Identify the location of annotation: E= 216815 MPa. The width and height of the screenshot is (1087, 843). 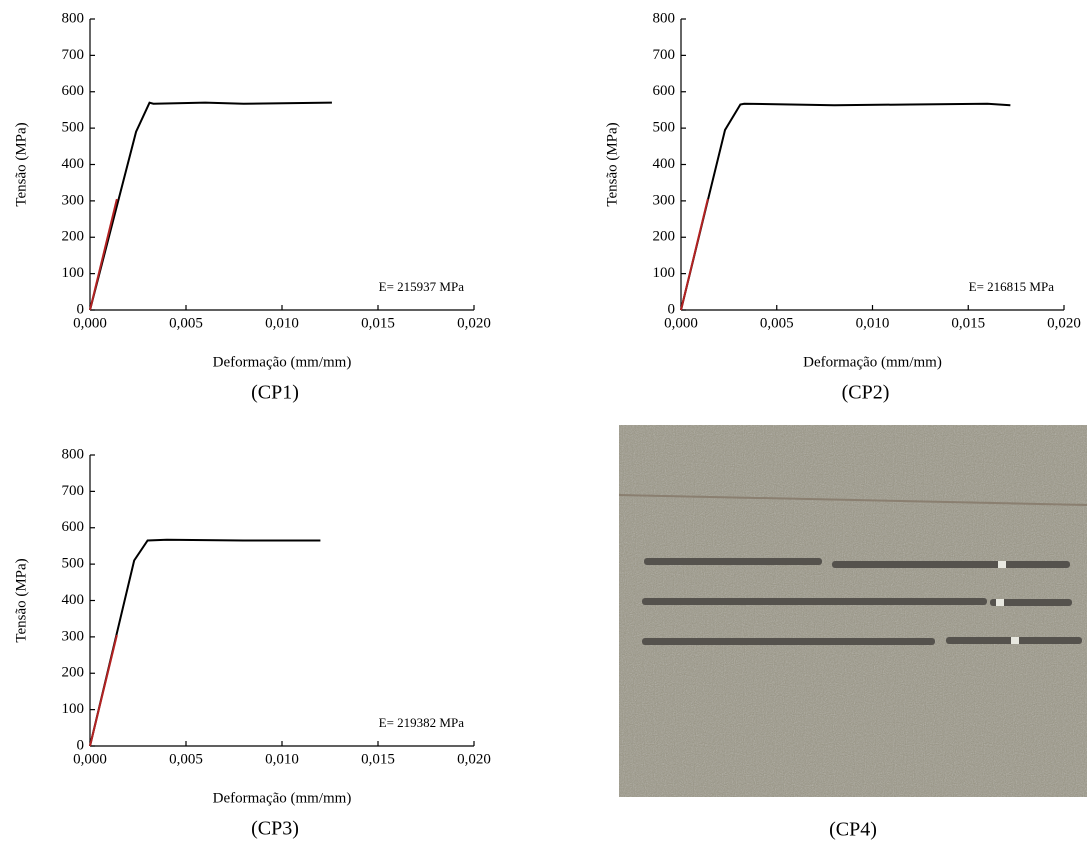
(1012, 286).